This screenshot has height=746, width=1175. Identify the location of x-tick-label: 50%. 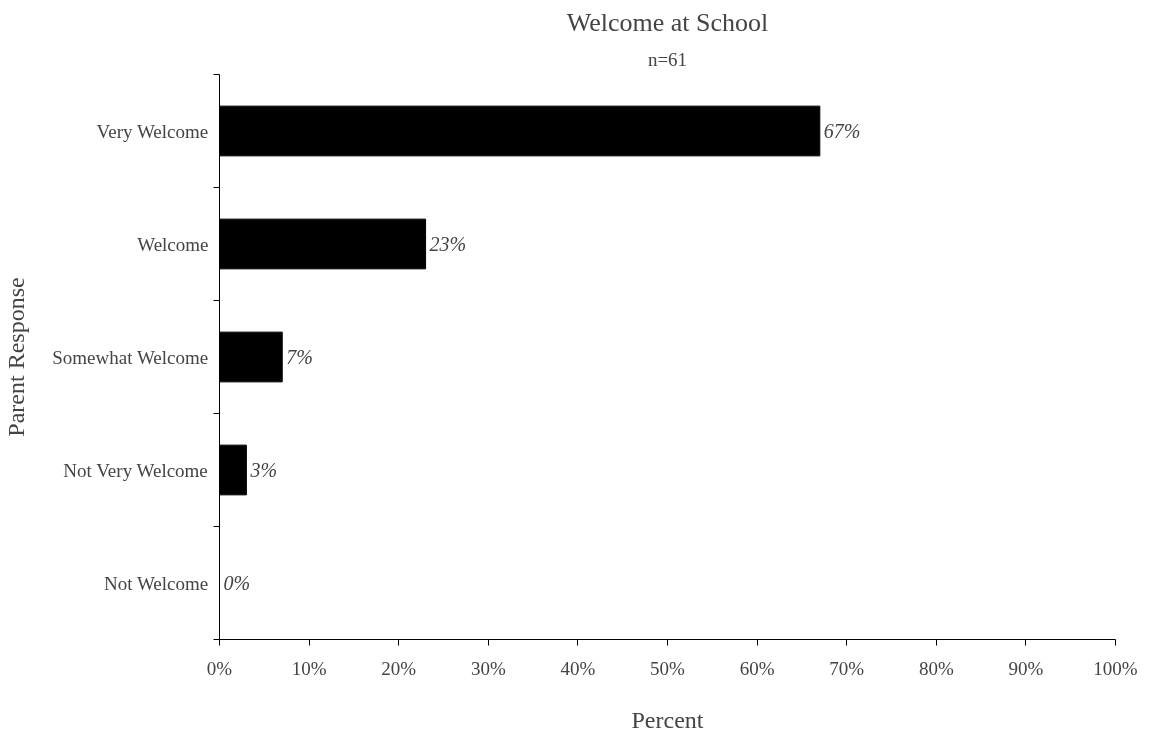
(668, 668).